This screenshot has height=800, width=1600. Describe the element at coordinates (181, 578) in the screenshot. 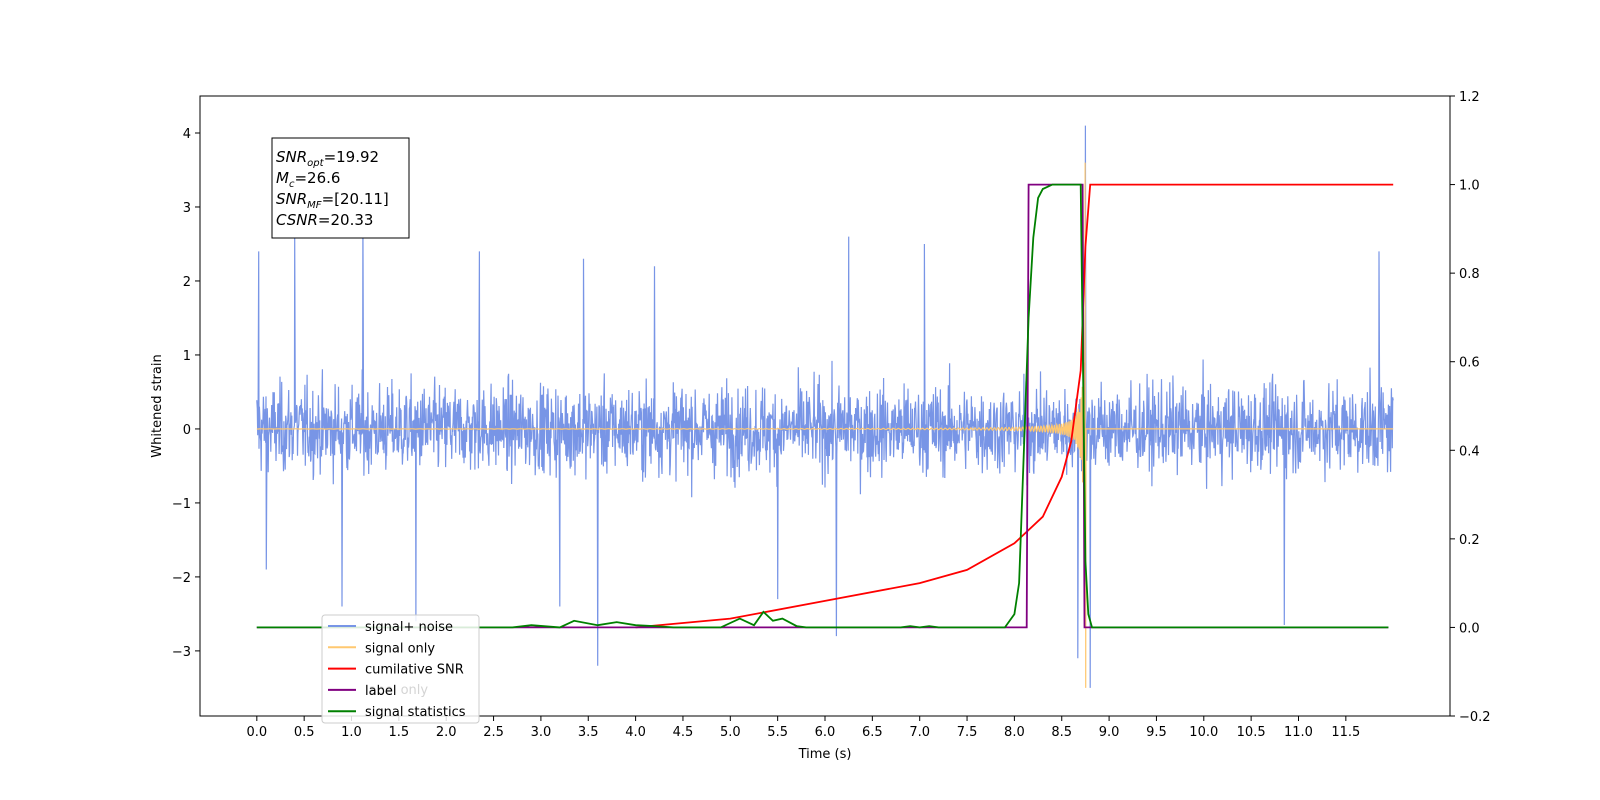

I see `y-tick-label: −2` at that location.